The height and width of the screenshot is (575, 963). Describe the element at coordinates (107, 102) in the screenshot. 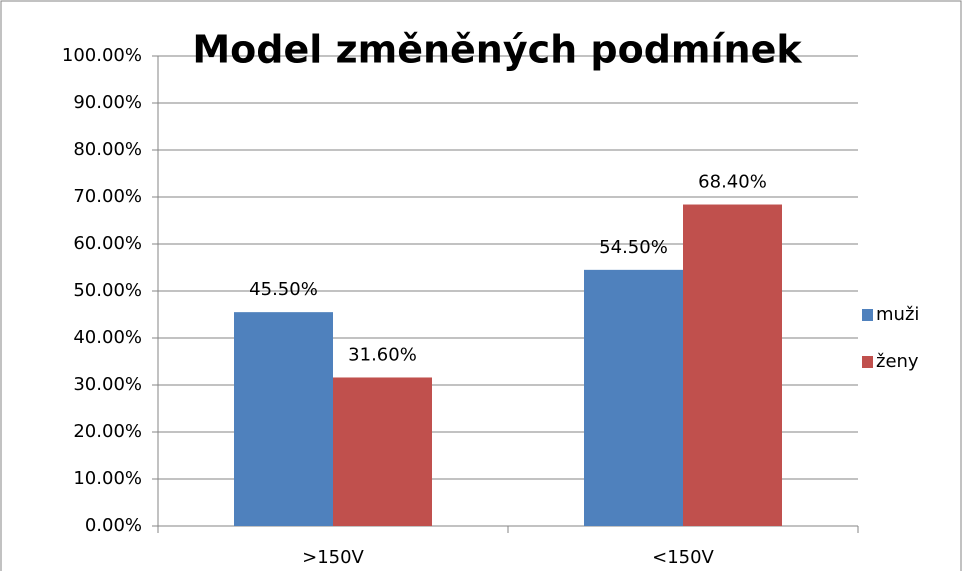

I see `y-tick-label: 90.00%` at that location.